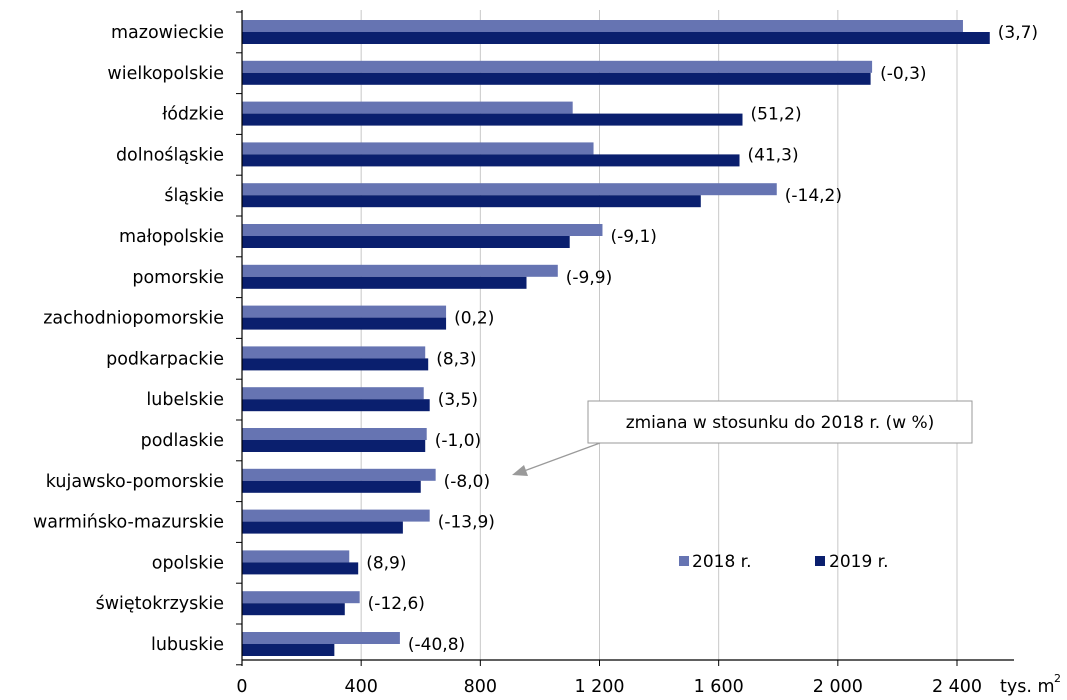 This screenshot has height=700, width=1067. Describe the element at coordinates (520, 470) in the screenshot. I see `annotation-arrowhead` at that location.